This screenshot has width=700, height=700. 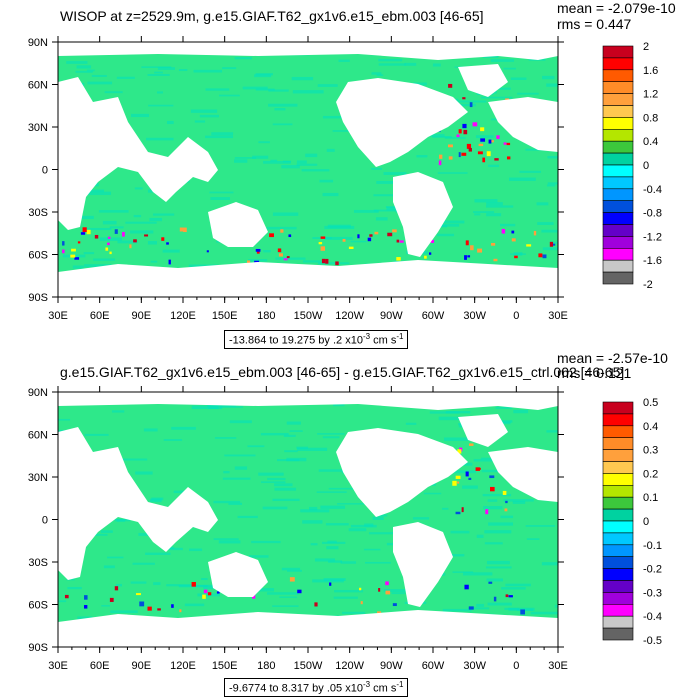 What do you see at coordinates (483, 80) in the screenshot?
I see `land-mask` at bounding box center [483, 80].